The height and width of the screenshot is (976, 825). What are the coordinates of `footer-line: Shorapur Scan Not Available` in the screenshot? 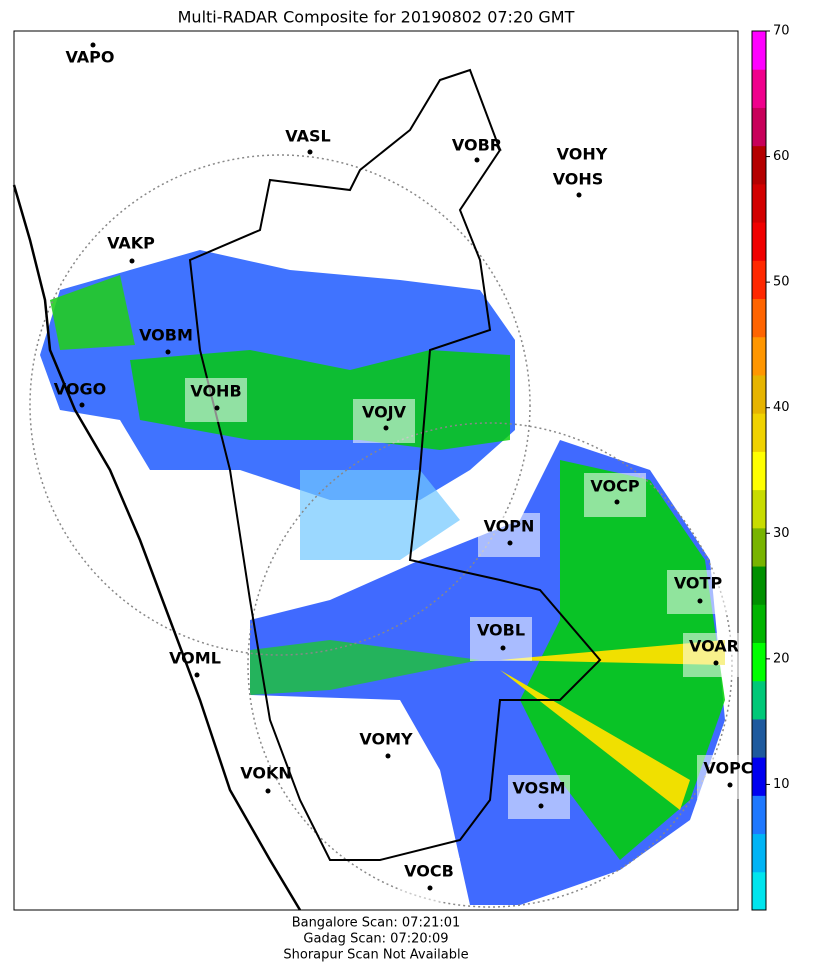 It's located at (375, 955).